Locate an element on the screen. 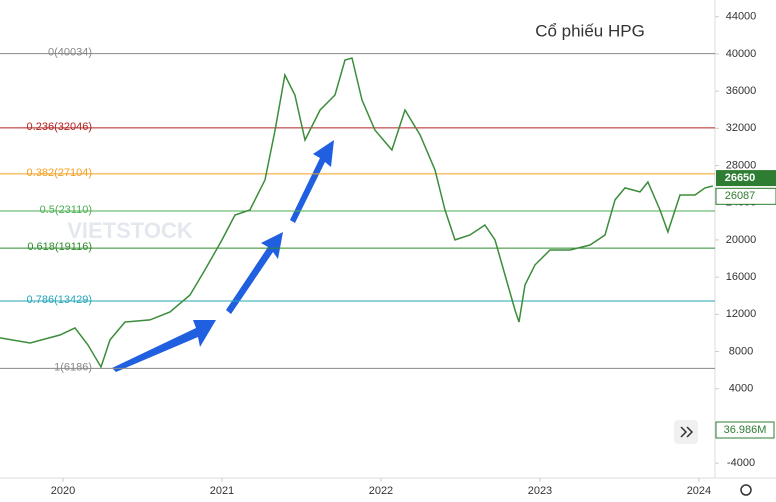  volume-label: 36.986M is located at coordinates (745, 430).